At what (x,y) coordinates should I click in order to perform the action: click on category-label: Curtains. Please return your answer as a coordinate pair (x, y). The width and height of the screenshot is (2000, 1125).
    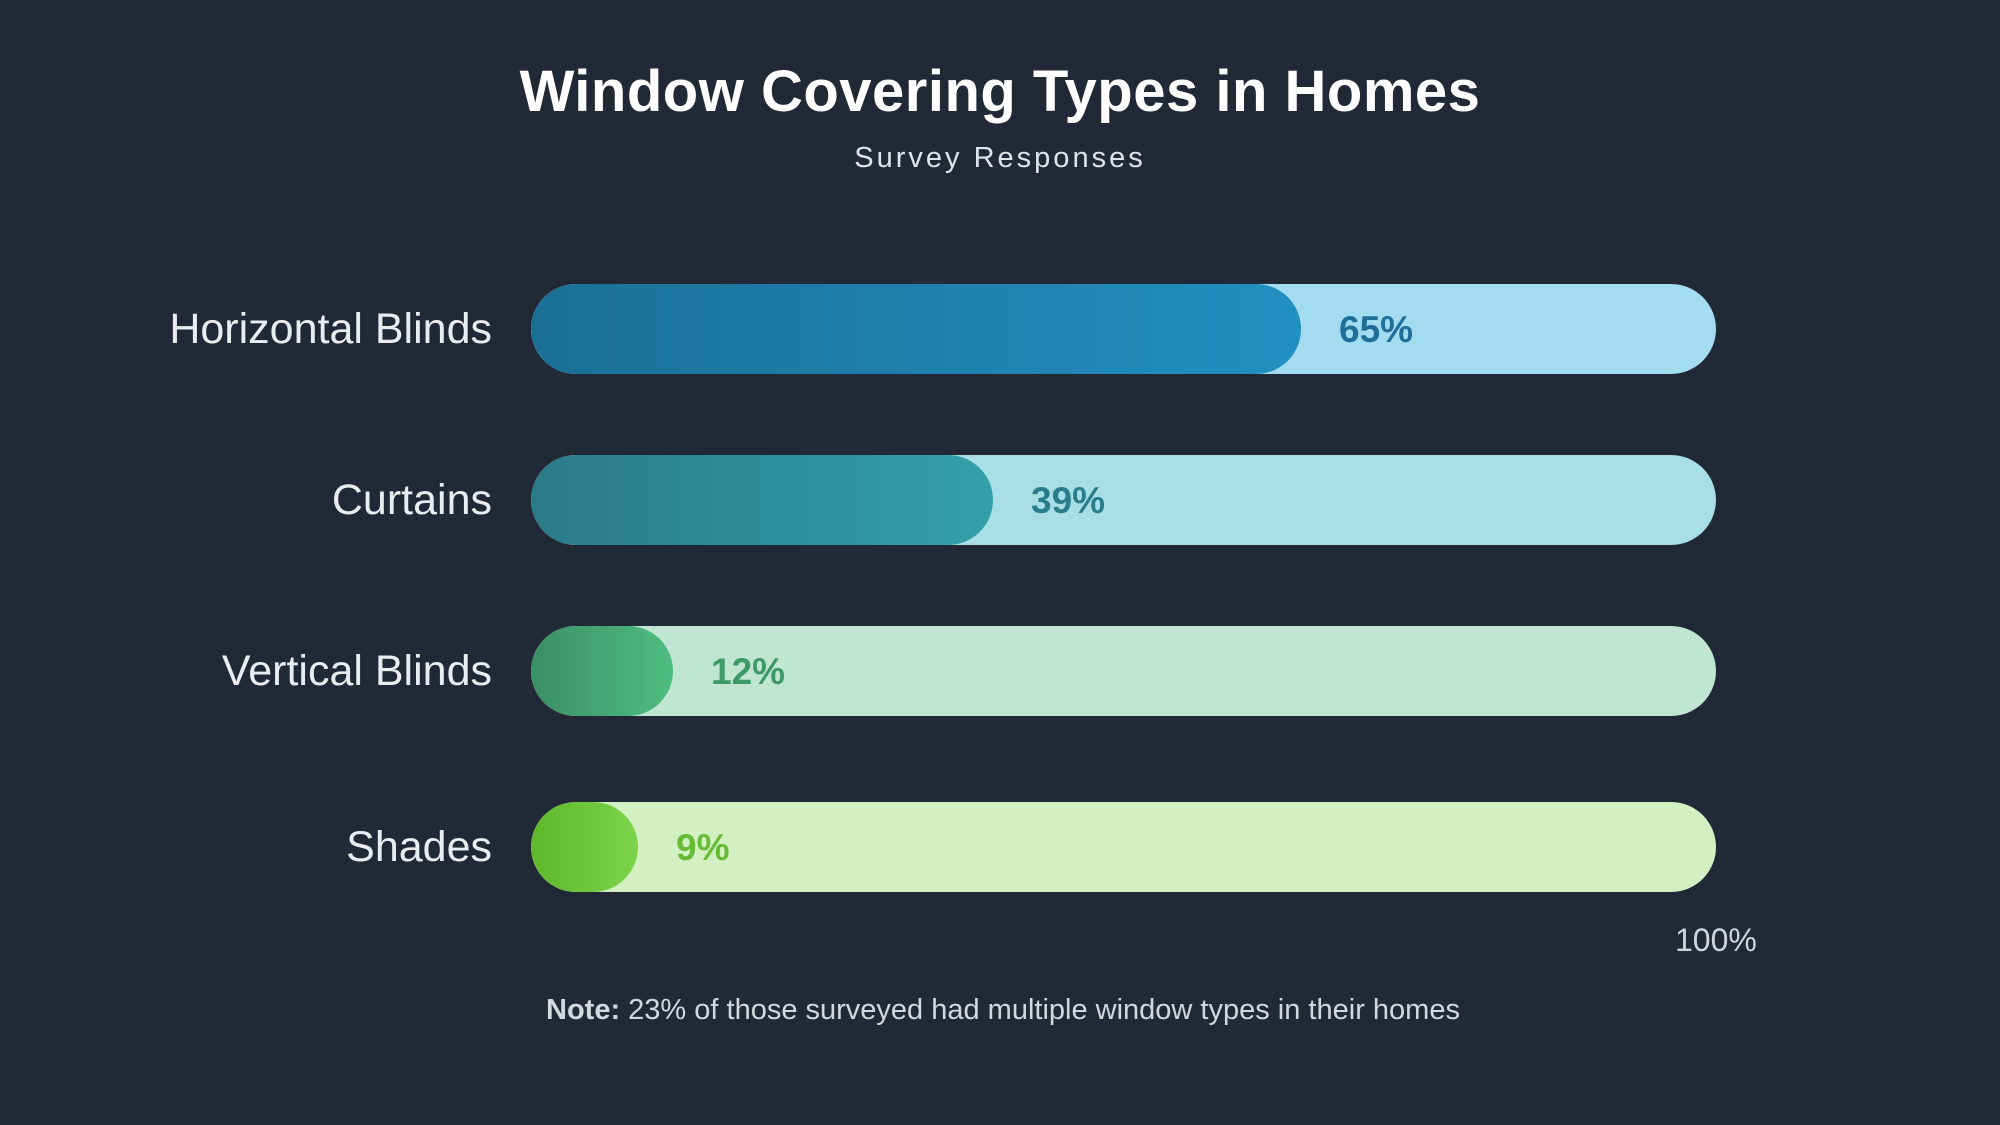
    Looking at the image, I should click on (411, 500).